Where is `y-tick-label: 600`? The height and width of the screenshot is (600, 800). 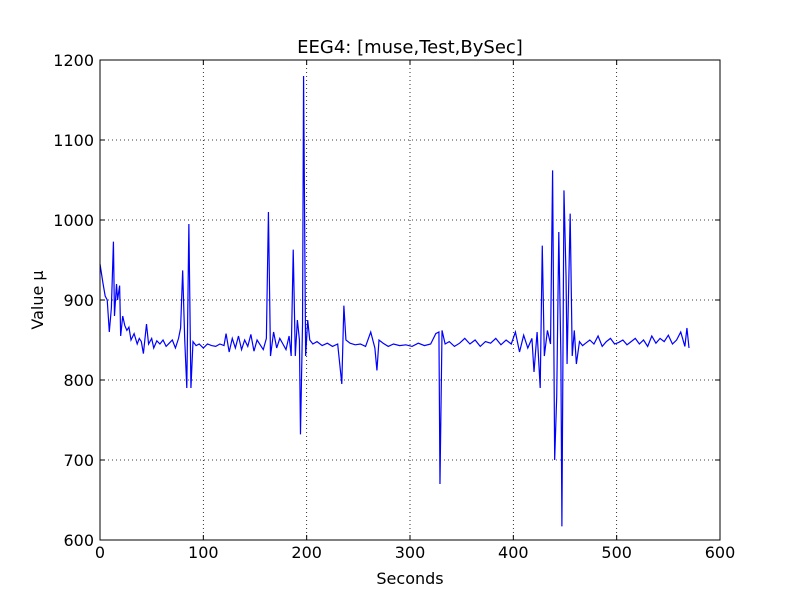
y-tick-label: 600 is located at coordinates (78, 540).